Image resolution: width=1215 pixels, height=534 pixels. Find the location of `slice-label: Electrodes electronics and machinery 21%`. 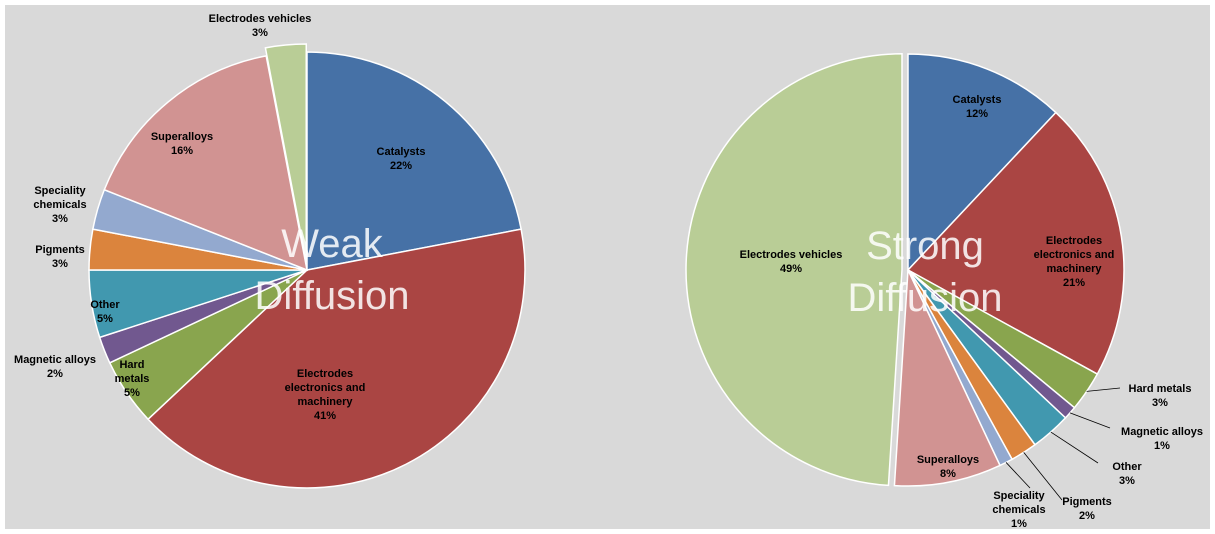

slice-label: Electrodes electronics and machinery 21% is located at coordinates (1074, 262).